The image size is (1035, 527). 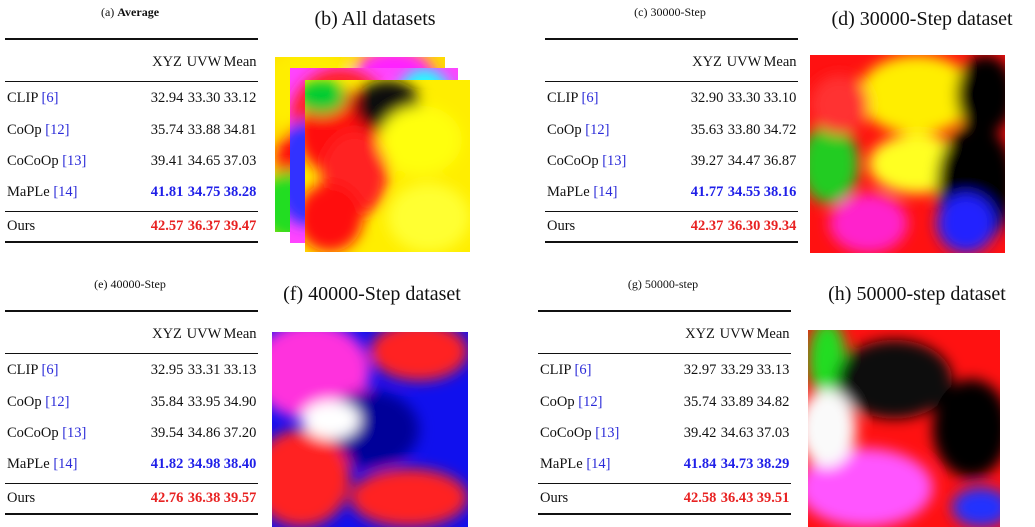 What do you see at coordinates (707, 192) in the screenshot?
I see `table-value: 41.77` at bounding box center [707, 192].